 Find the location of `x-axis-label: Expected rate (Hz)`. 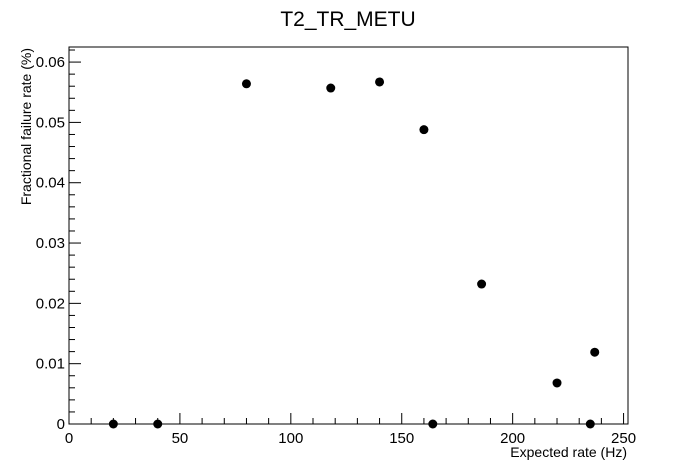

x-axis-label: Expected rate (Hz) is located at coordinates (568, 452).